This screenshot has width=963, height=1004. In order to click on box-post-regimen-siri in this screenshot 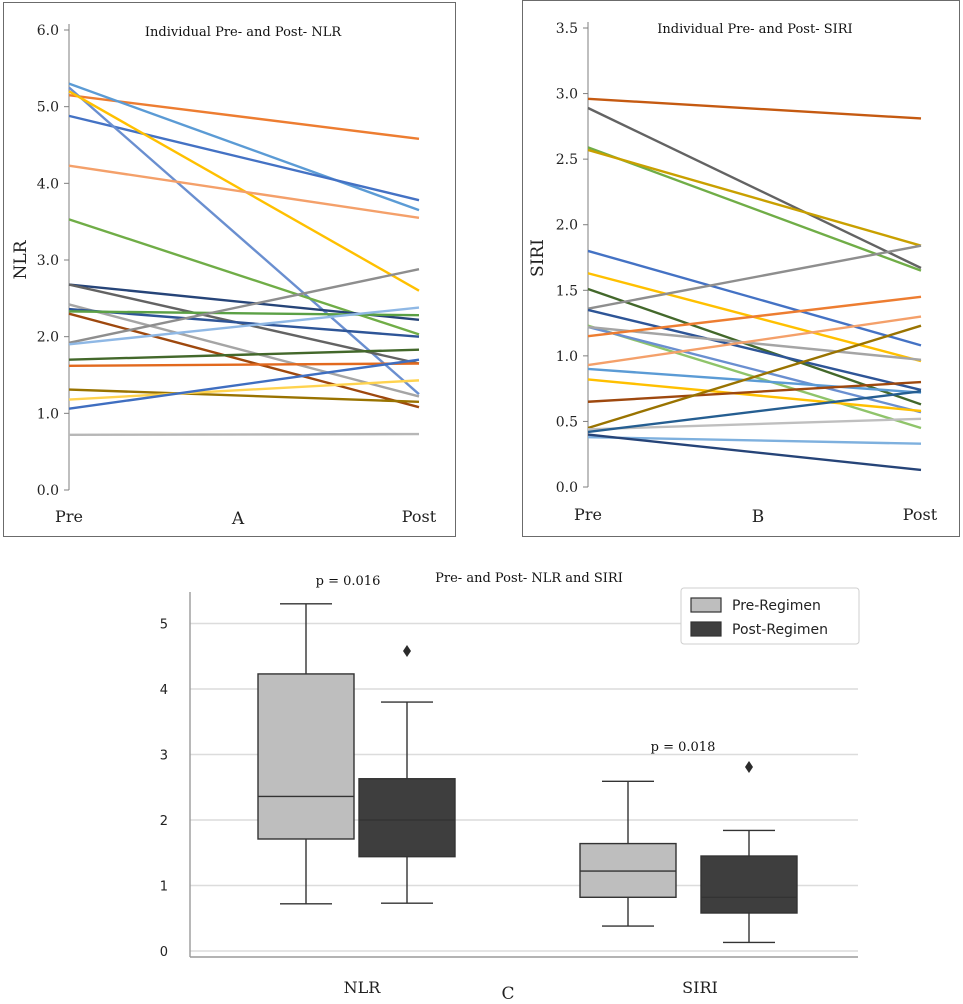, I will do `click(749, 884)`.